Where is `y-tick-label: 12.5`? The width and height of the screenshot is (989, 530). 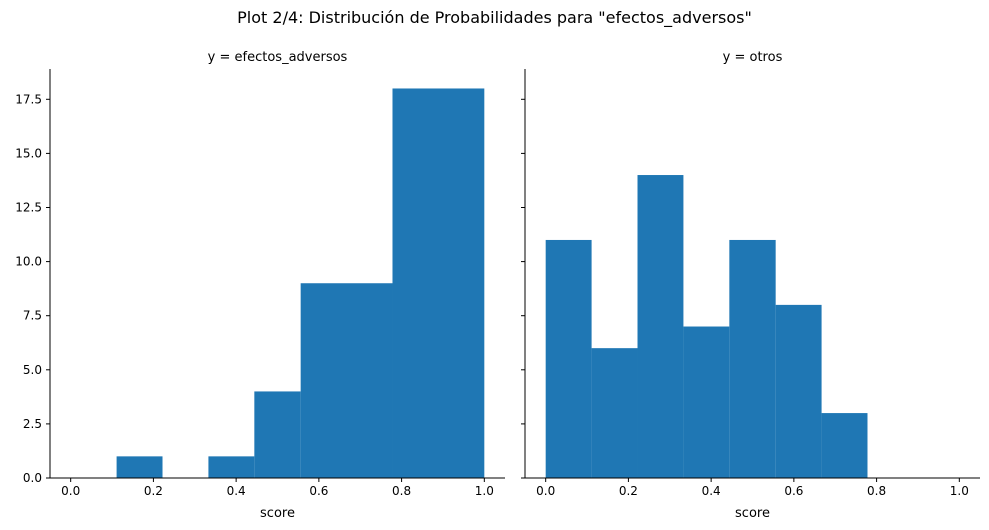
y-tick-label: 12.5 is located at coordinates (28, 207).